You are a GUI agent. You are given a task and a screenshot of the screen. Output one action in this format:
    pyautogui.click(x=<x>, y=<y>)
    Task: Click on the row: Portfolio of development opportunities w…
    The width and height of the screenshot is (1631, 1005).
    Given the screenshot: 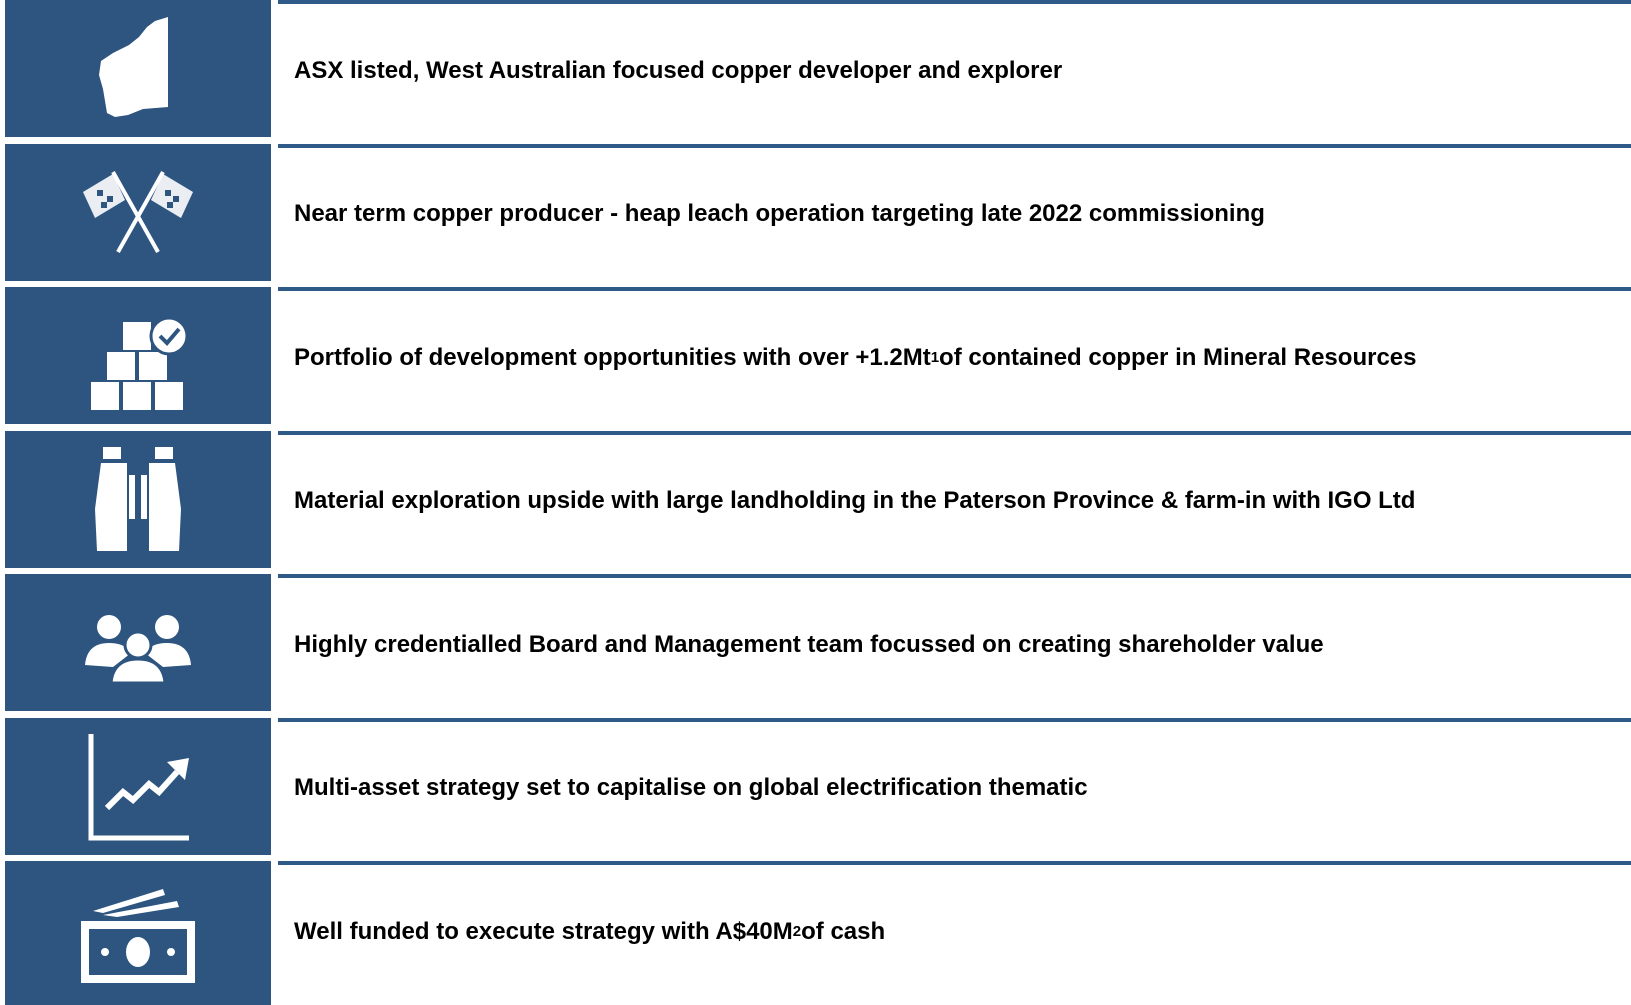 What is the action you would take?
    pyautogui.click(x=815, y=356)
    